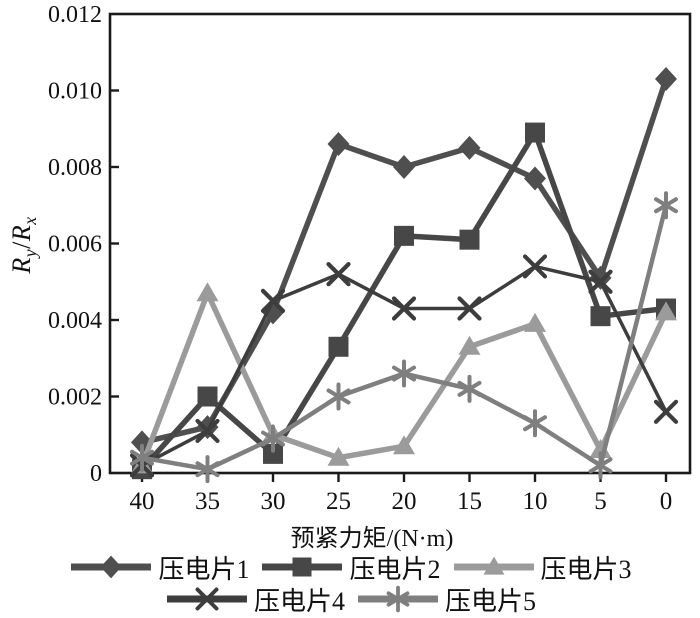 Image resolution: width=700 pixels, height=618 pixels. Describe the element at coordinates (96, 474) in the screenshot. I see `y-tick-label: 0` at that location.